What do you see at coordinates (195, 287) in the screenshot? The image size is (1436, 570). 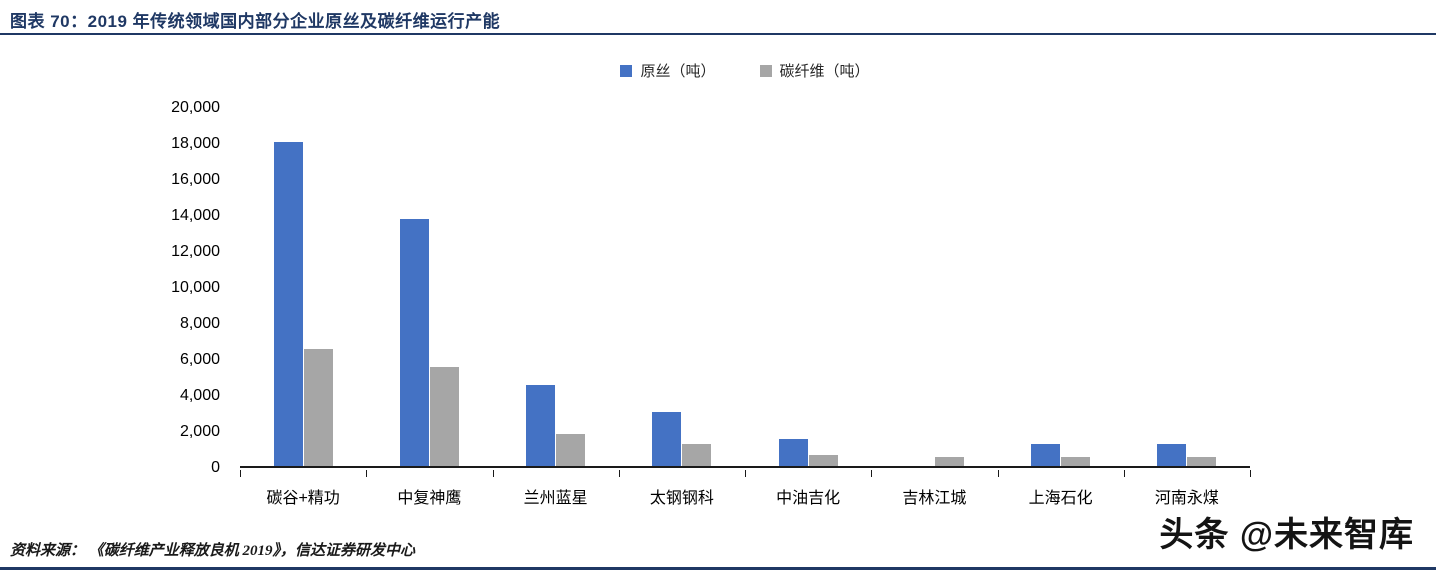 I see `y-axis-tick-label: 10,000` at bounding box center [195, 287].